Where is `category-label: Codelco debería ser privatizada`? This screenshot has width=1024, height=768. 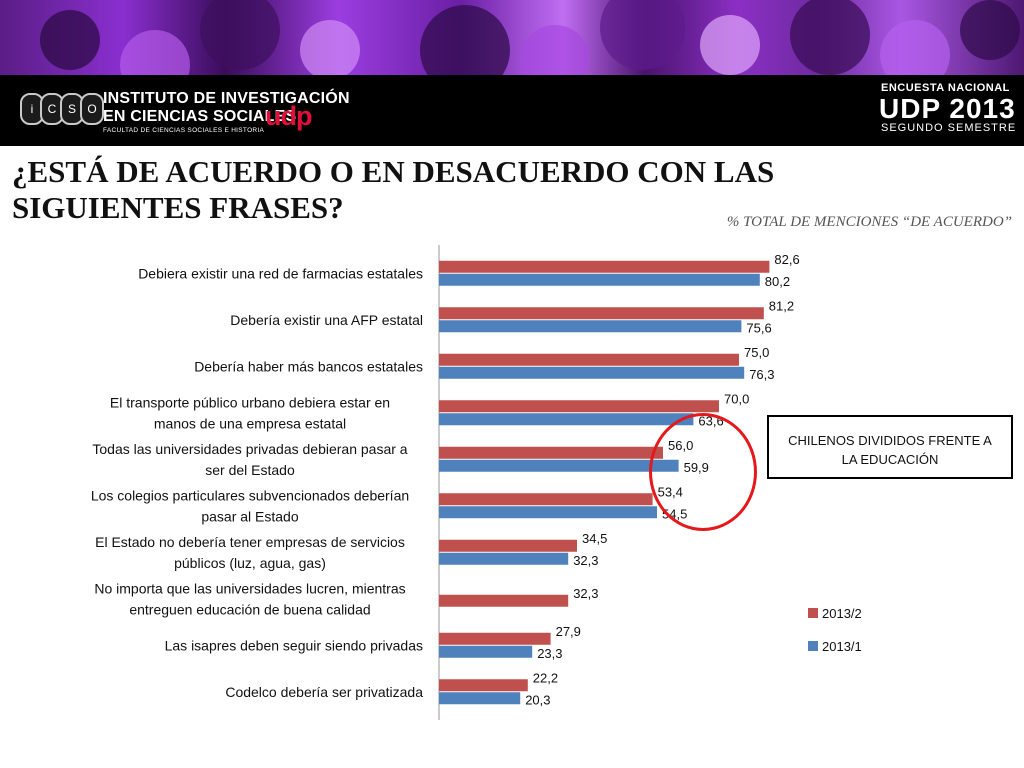 category-label: Codelco debería ser privatizada is located at coordinates (324, 692).